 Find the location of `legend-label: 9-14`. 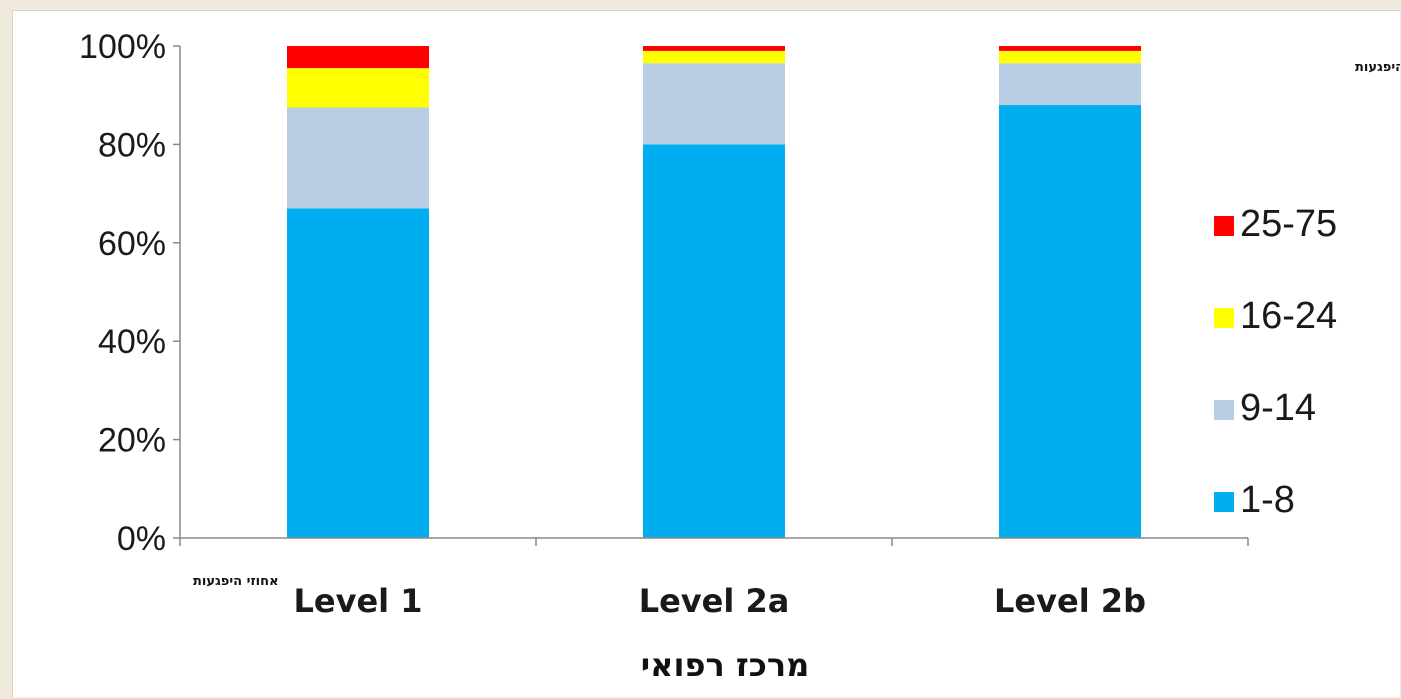

legend-label: 9-14 is located at coordinates (1278, 408).